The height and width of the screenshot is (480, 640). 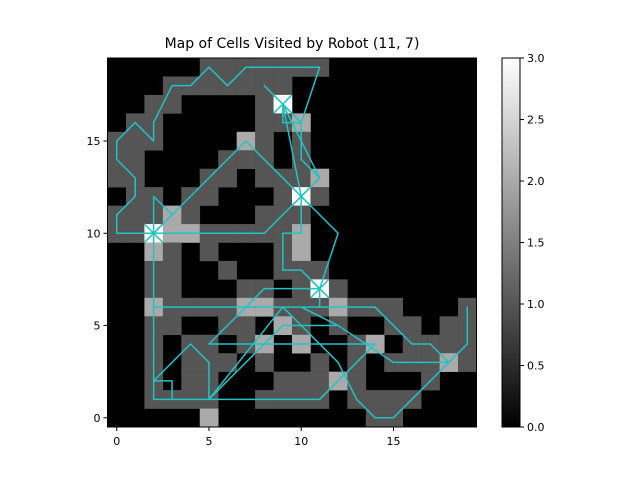 I want to click on colorbar-tick-label: 2.5, so click(x=536, y=120).